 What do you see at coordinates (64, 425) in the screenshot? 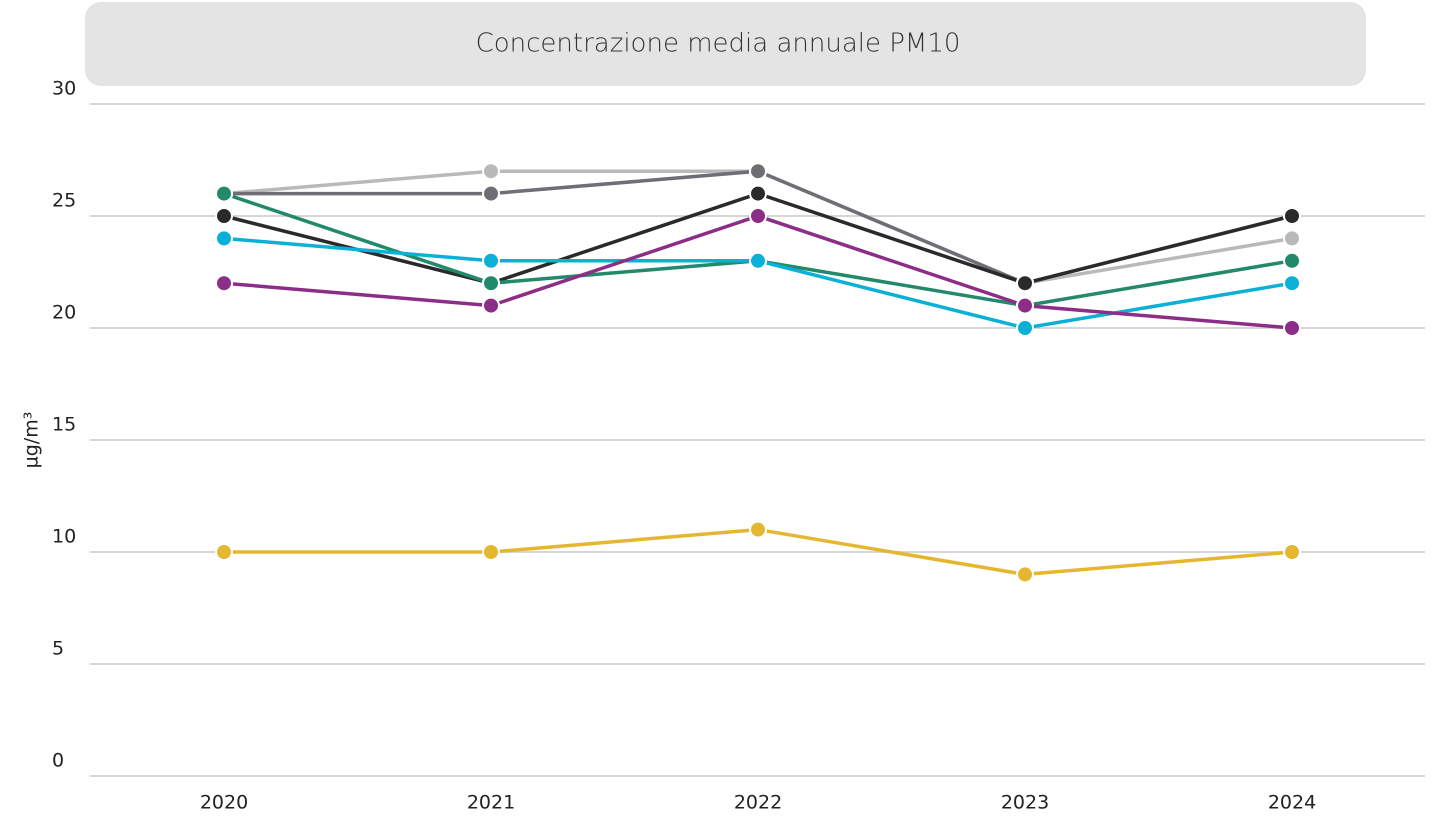
I see `y-tick-label: 15` at bounding box center [64, 425].